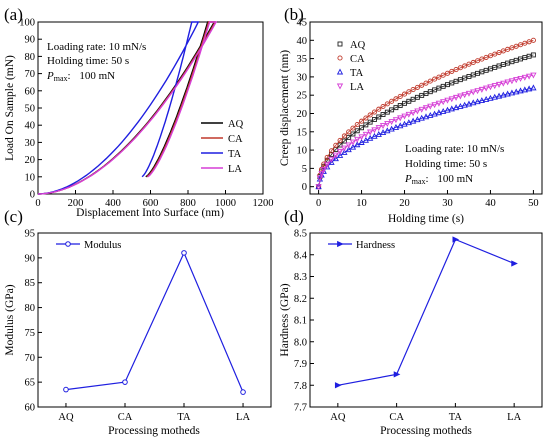  What do you see at coordinates (263, 203) in the screenshot?
I see `panel-a-xtick-label: 1200` at bounding box center [263, 203].